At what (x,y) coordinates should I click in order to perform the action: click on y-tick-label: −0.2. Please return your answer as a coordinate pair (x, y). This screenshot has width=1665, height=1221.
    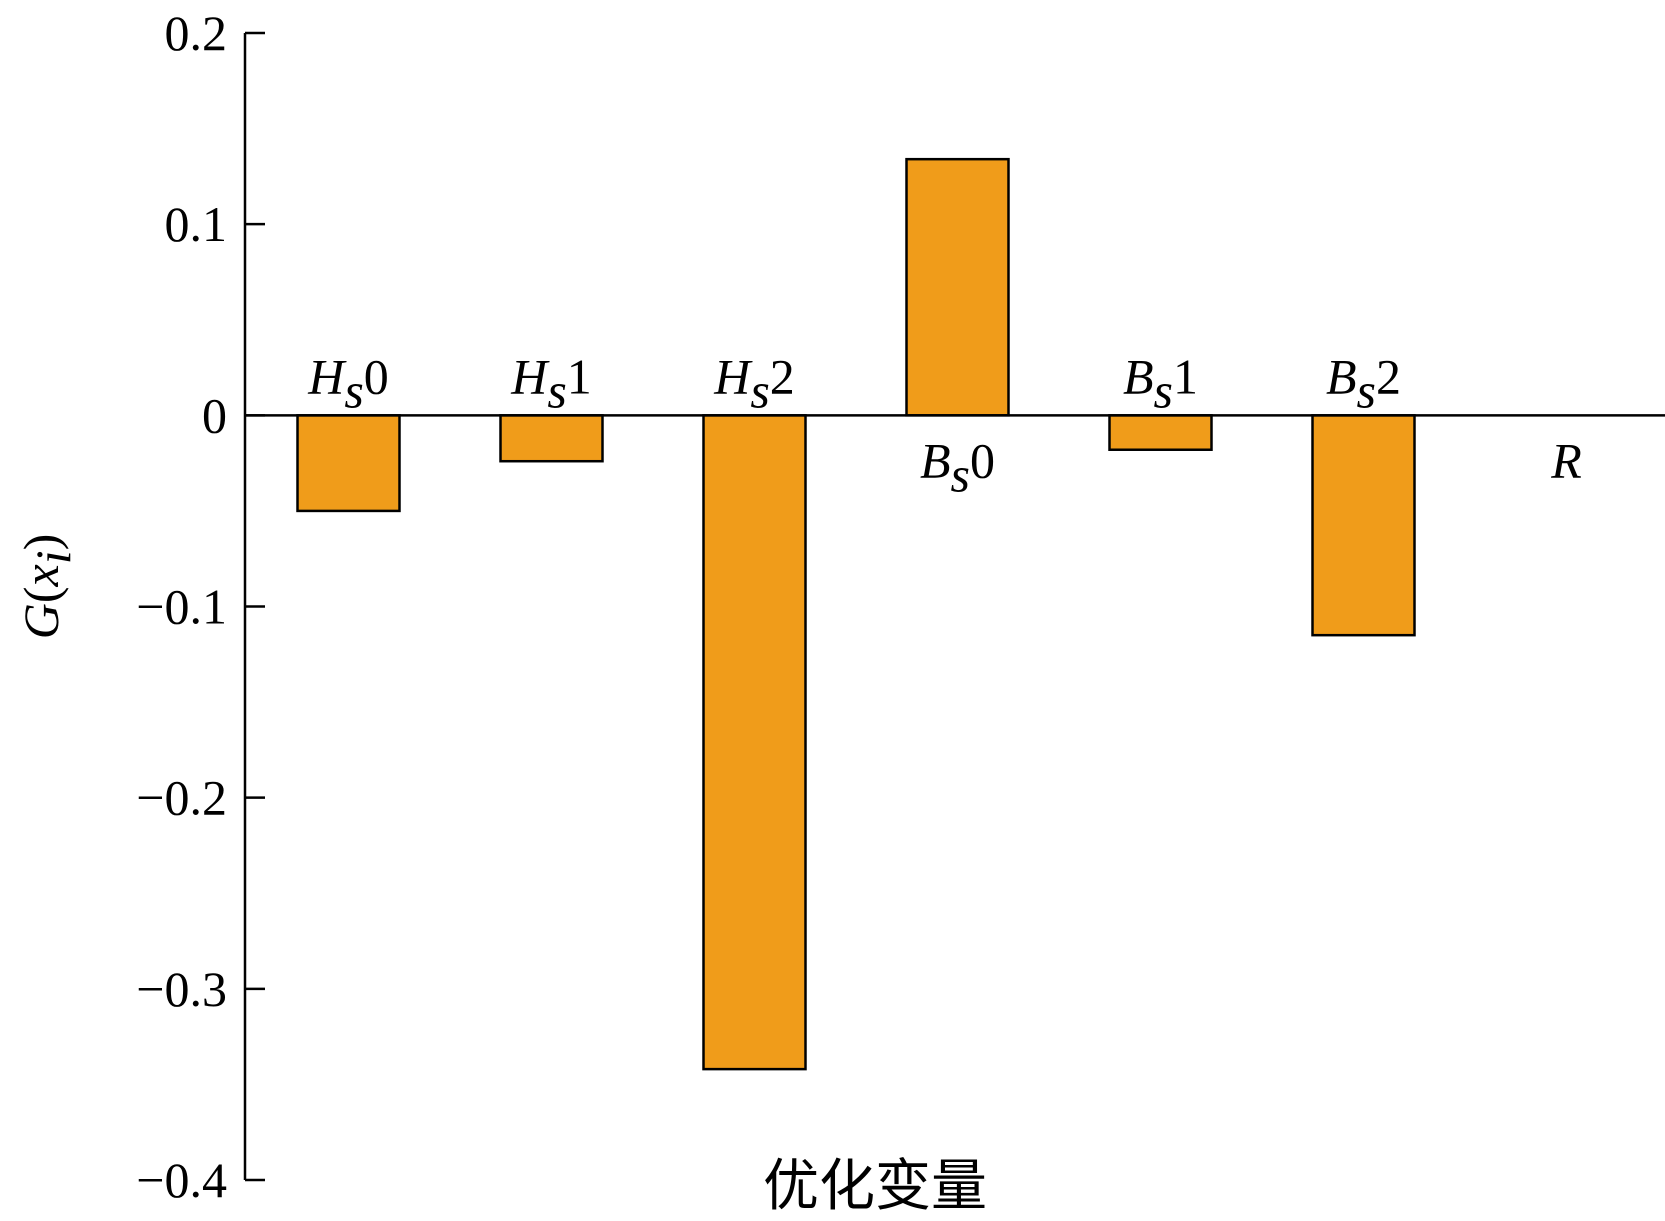
    Looking at the image, I should click on (181, 798).